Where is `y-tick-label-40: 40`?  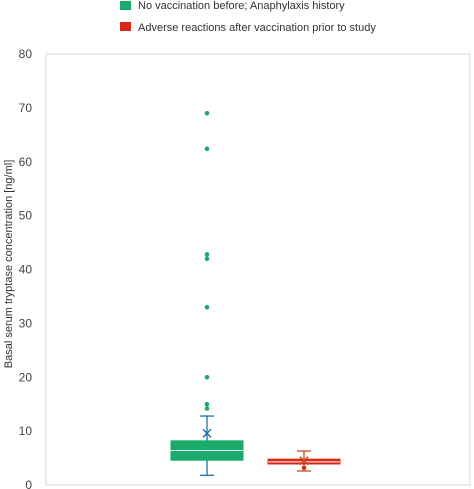 y-tick-label-40: 40 is located at coordinates (26, 270).